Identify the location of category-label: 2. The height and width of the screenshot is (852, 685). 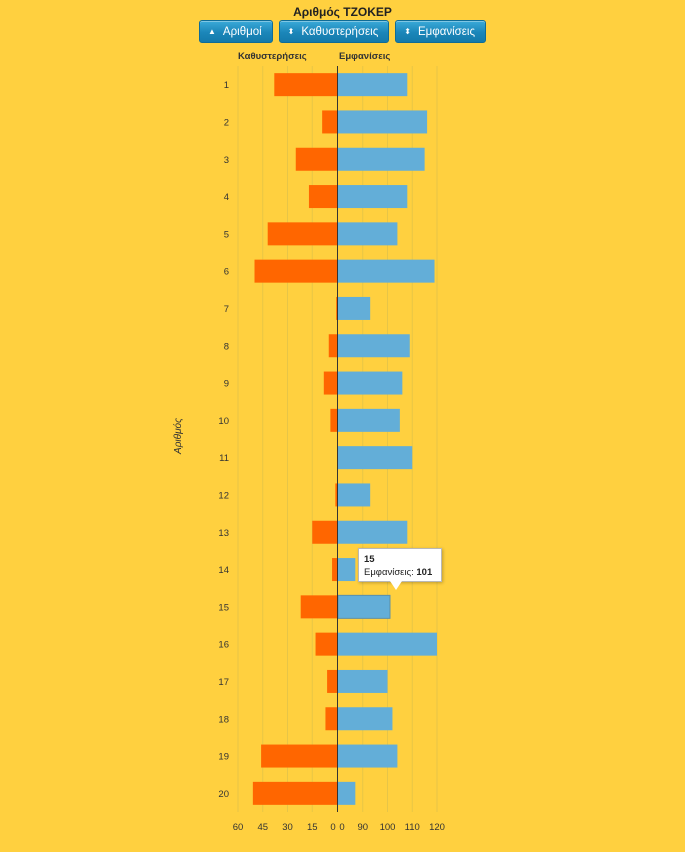
(226, 122).